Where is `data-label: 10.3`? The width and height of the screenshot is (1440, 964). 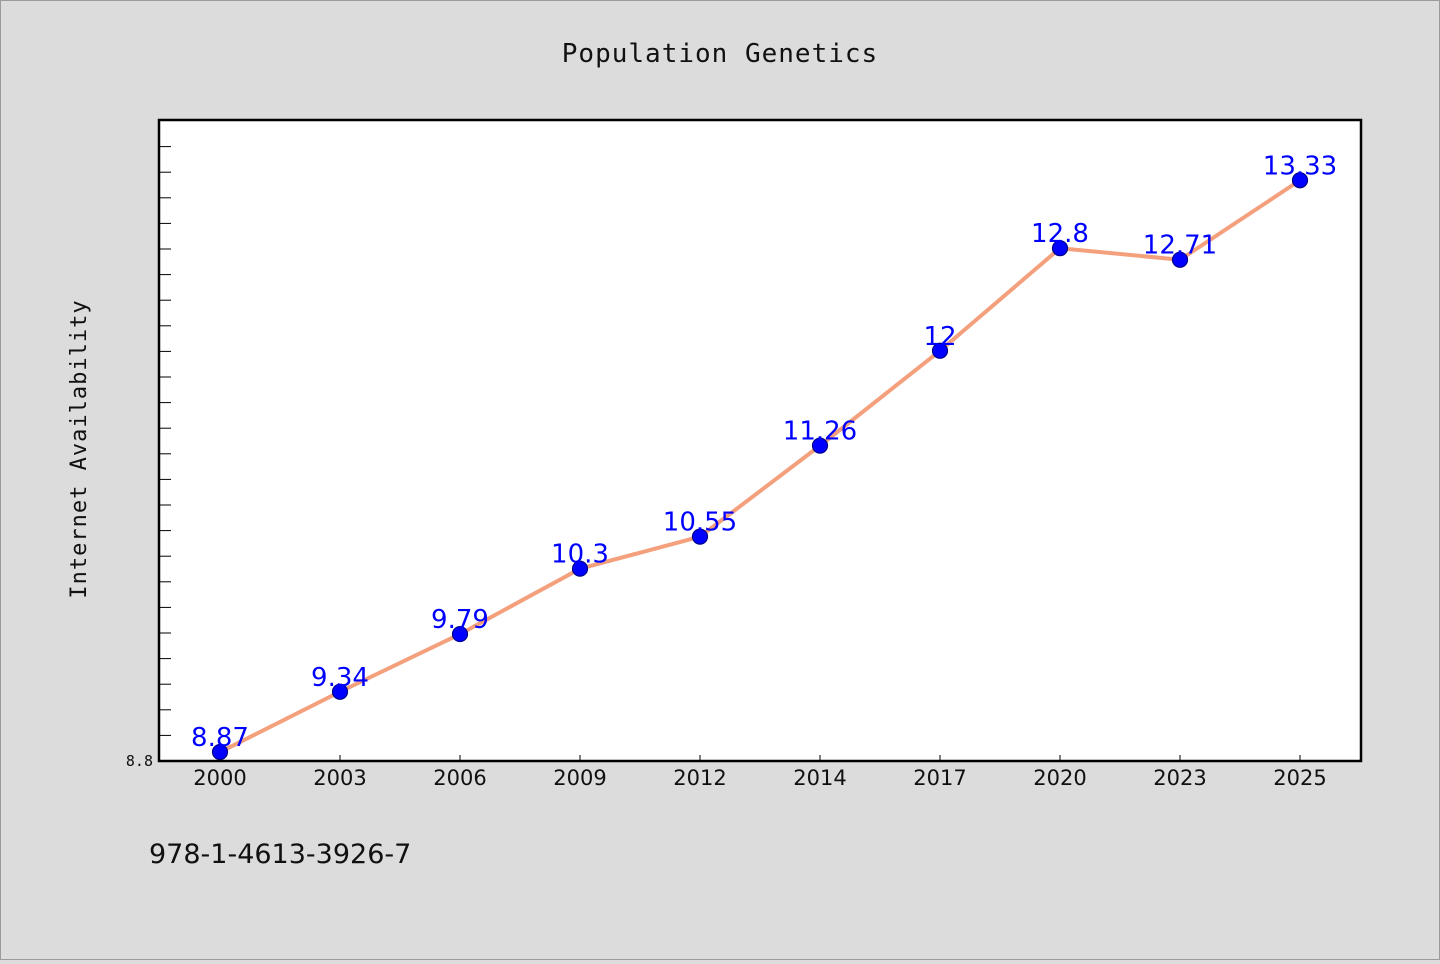 data-label: 10.3 is located at coordinates (580, 555).